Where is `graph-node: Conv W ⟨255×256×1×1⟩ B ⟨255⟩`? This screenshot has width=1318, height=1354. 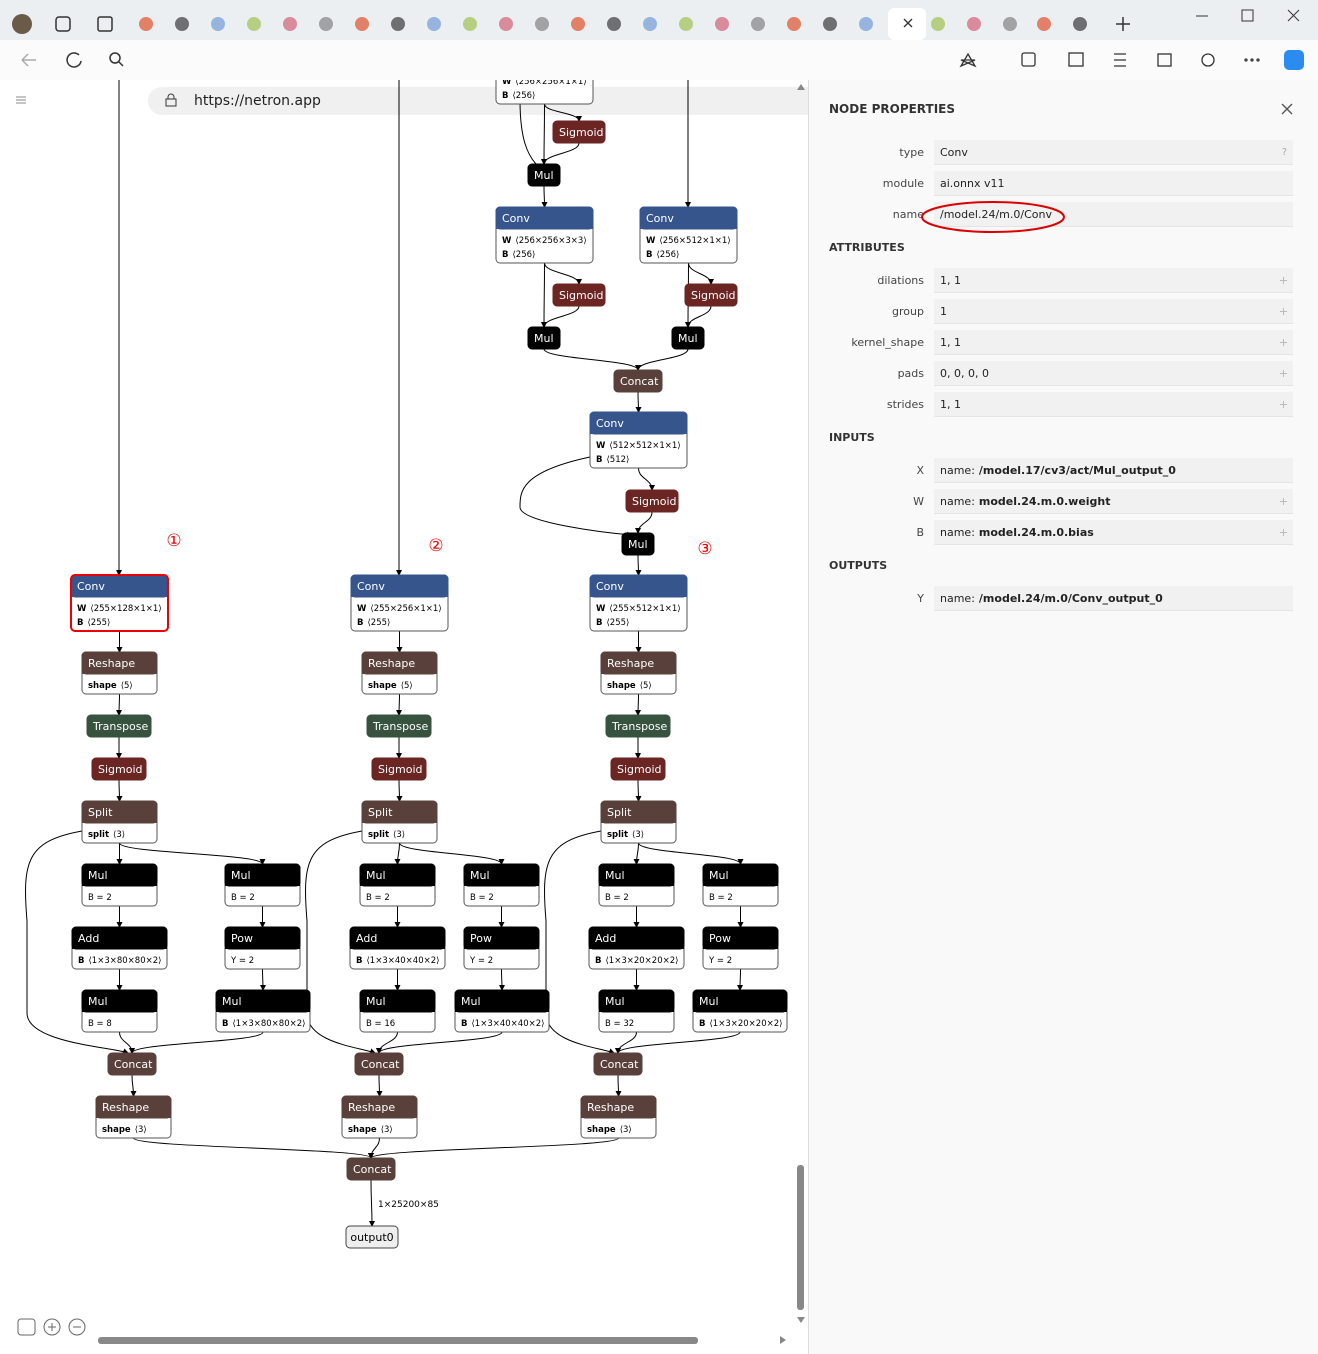 graph-node: Conv W ⟨255×256×1×1⟩ B ⟨255⟩ is located at coordinates (399, 603).